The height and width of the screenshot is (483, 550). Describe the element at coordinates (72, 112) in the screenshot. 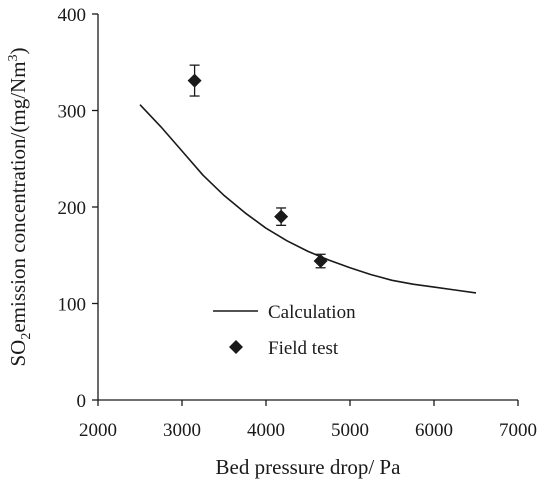

I see `y-tick-label: 300` at that location.